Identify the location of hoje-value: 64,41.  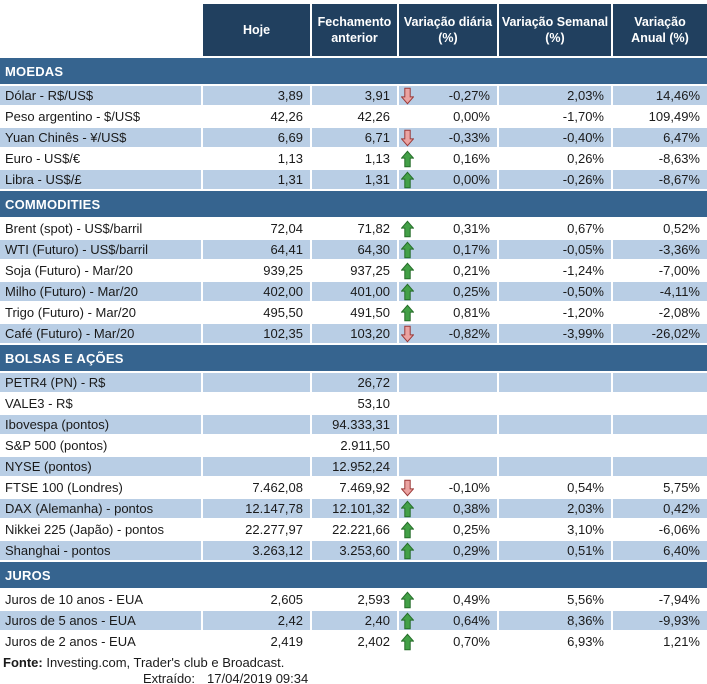
(257, 249).